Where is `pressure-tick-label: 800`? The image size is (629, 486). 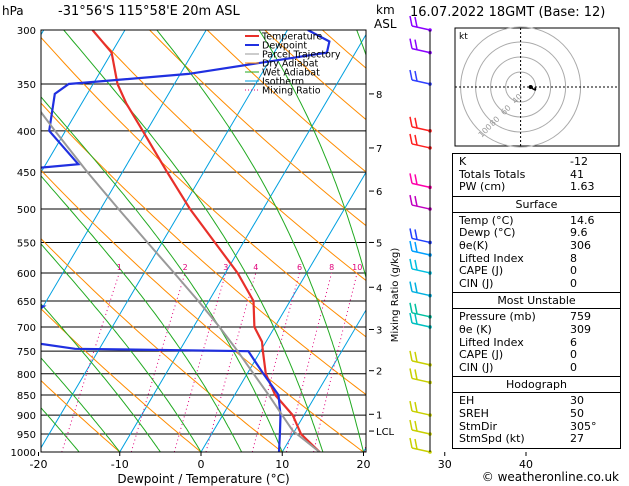
pressure-tick-label: 800 is located at coordinates (26, 375).